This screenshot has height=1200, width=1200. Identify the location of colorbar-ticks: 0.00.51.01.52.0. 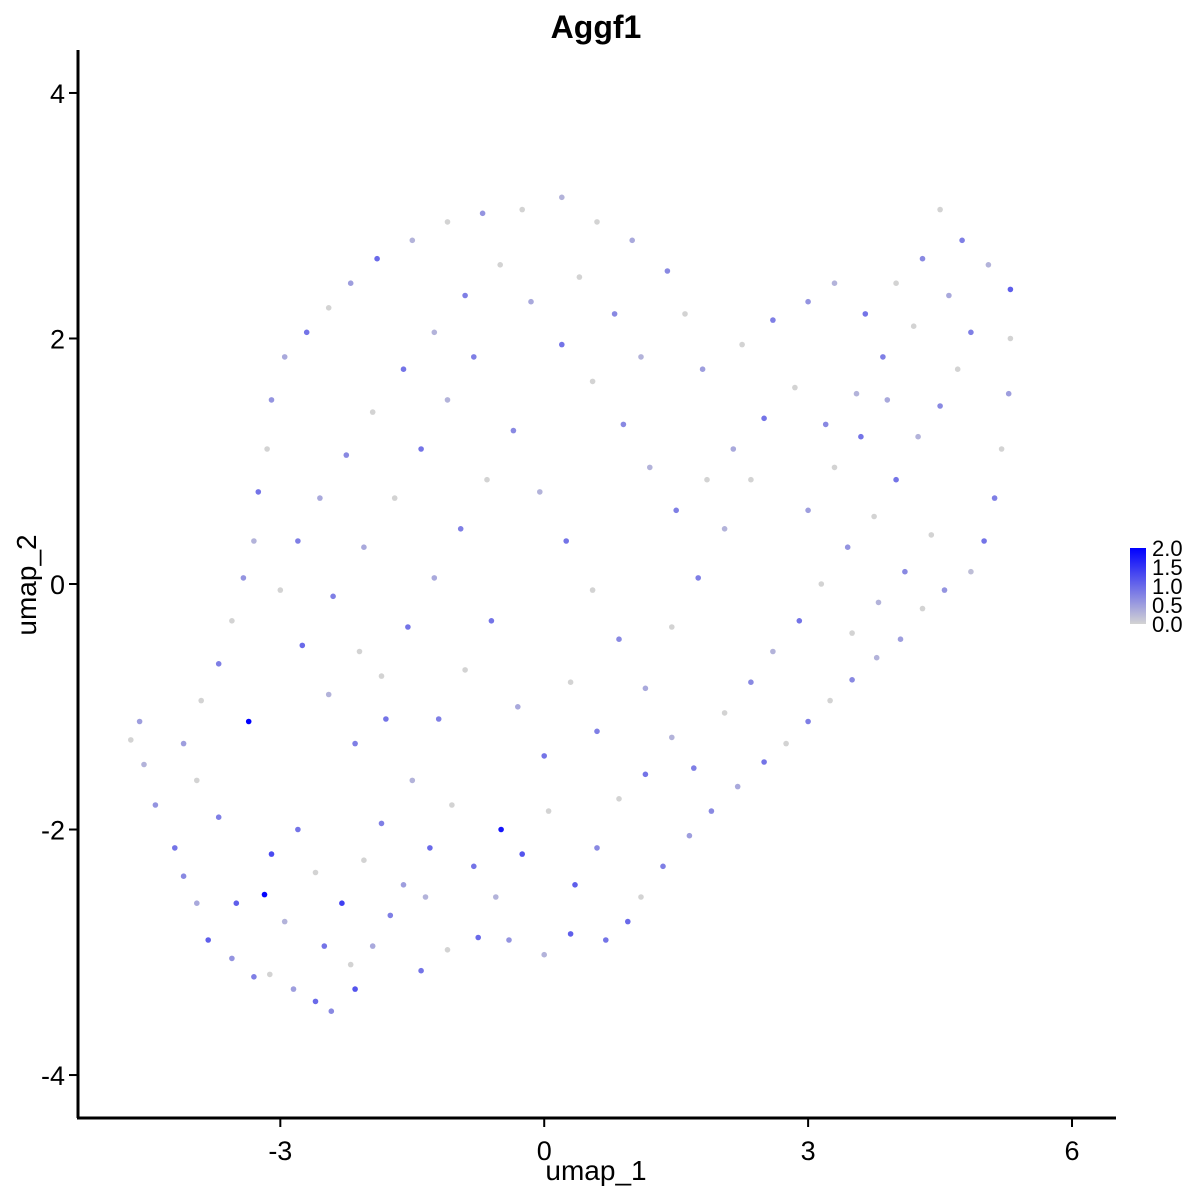
(1167, 586).